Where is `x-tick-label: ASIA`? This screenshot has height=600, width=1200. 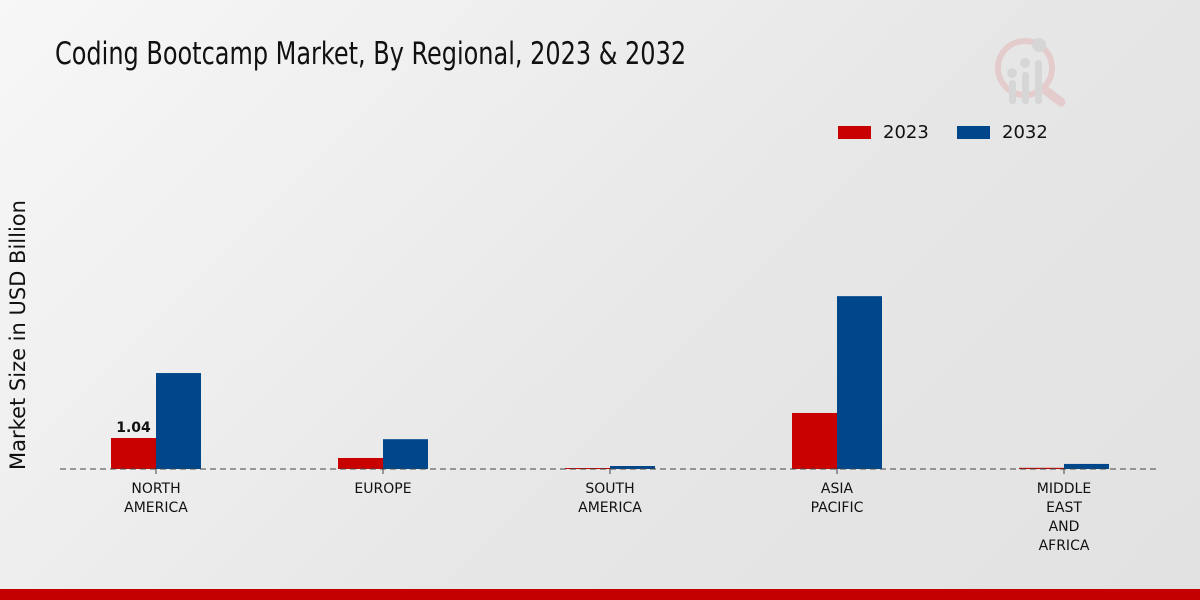 x-tick-label: ASIA is located at coordinates (837, 489).